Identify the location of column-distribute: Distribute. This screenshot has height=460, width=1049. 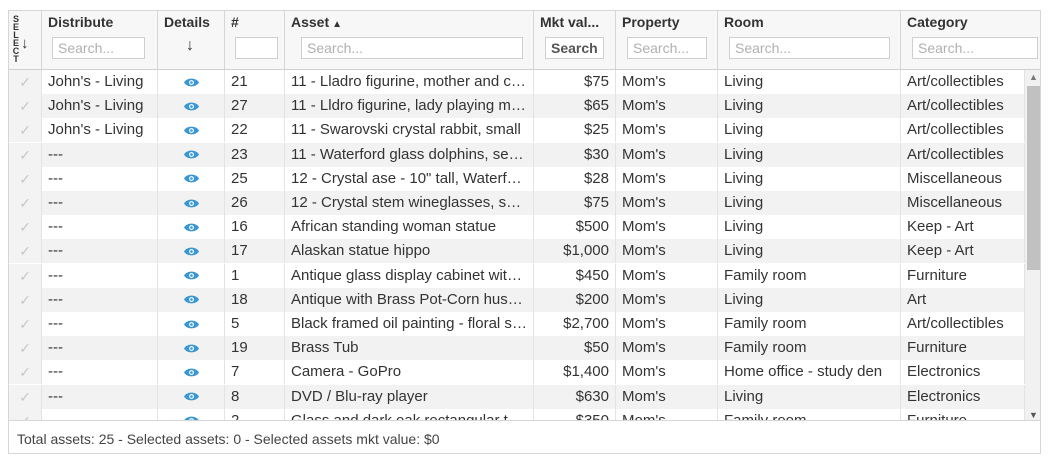
(100, 40).